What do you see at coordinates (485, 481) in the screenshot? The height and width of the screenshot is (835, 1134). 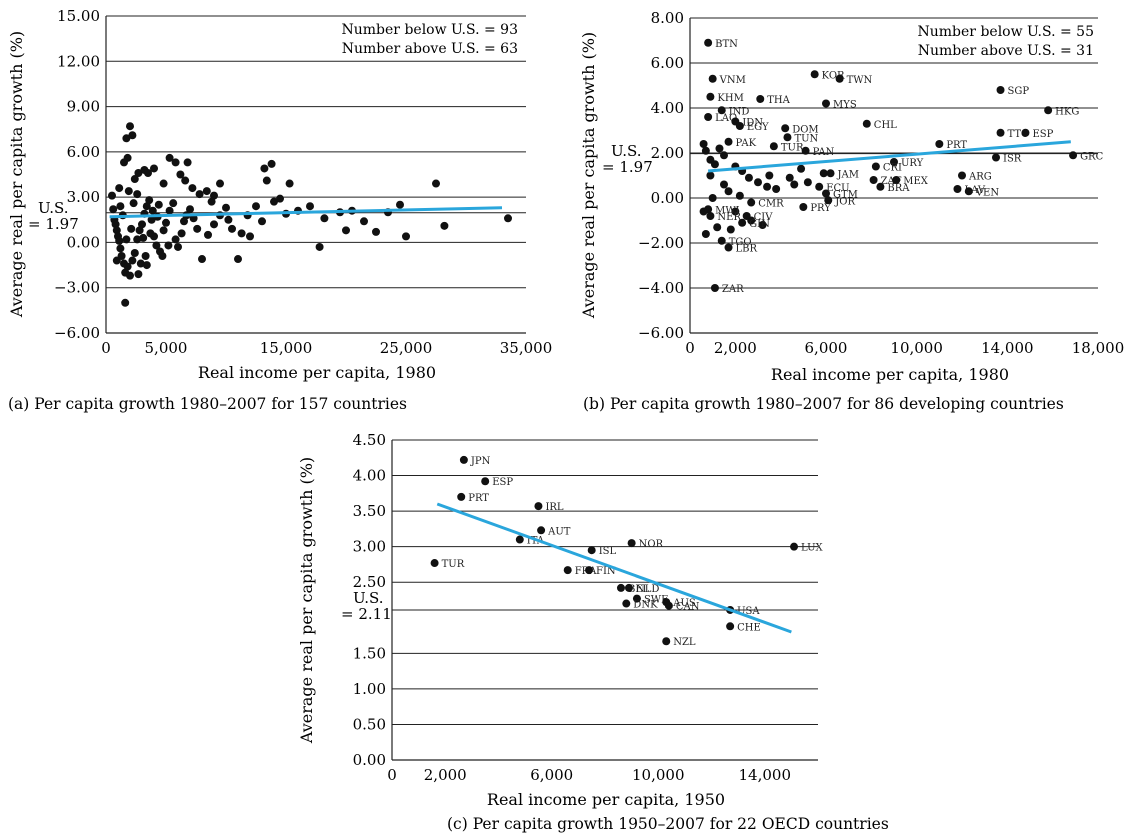 I see `panel-c-data-point-esp` at bounding box center [485, 481].